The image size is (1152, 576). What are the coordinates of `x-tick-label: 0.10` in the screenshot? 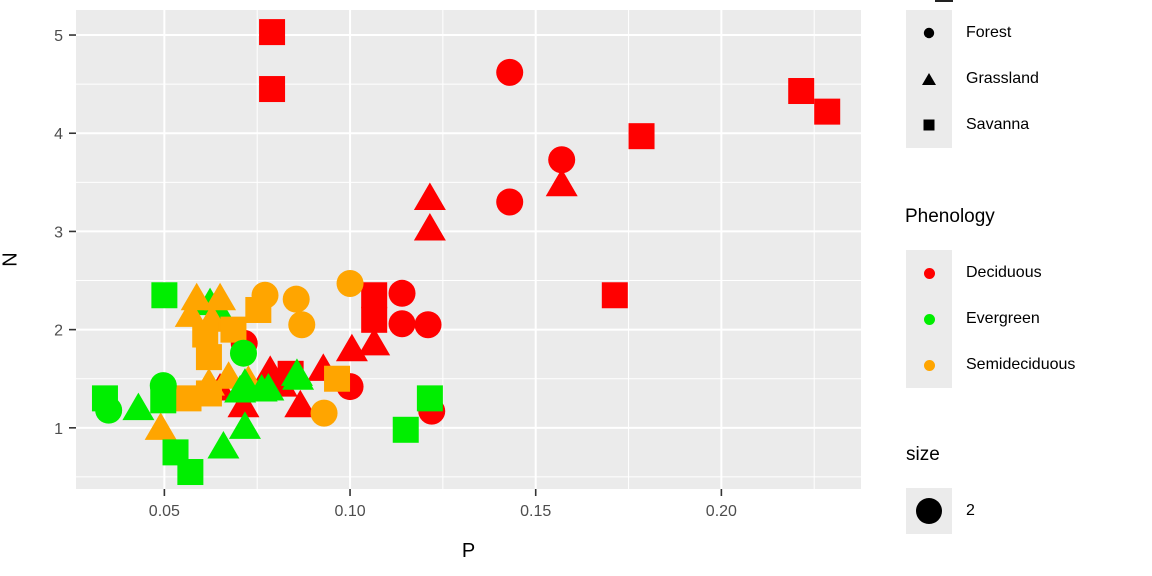 It's located at (349, 511).